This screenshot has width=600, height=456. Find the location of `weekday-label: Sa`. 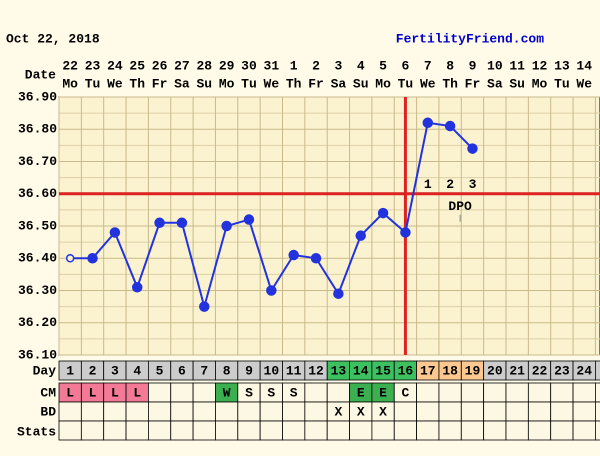

weekday-label: Sa is located at coordinates (339, 83).